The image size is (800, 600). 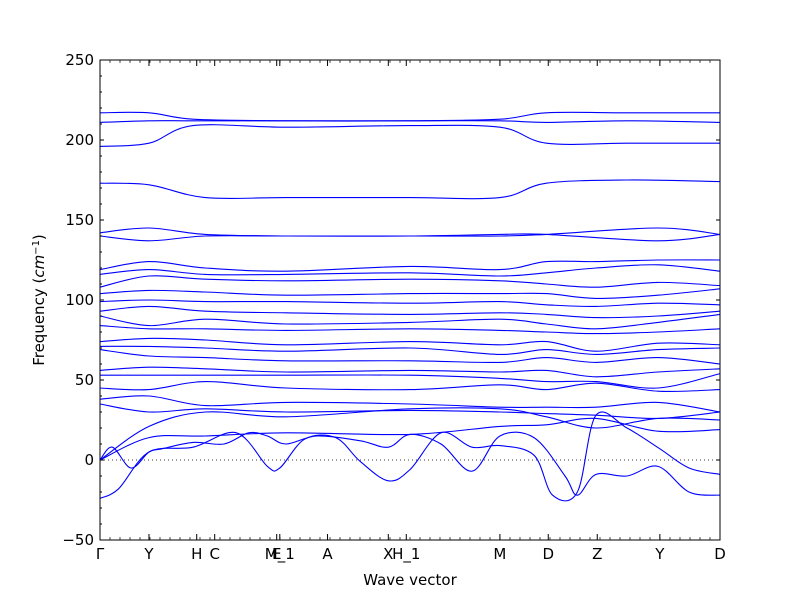 What do you see at coordinates (79, 140) in the screenshot?
I see `y-tick-label: 200` at bounding box center [79, 140].